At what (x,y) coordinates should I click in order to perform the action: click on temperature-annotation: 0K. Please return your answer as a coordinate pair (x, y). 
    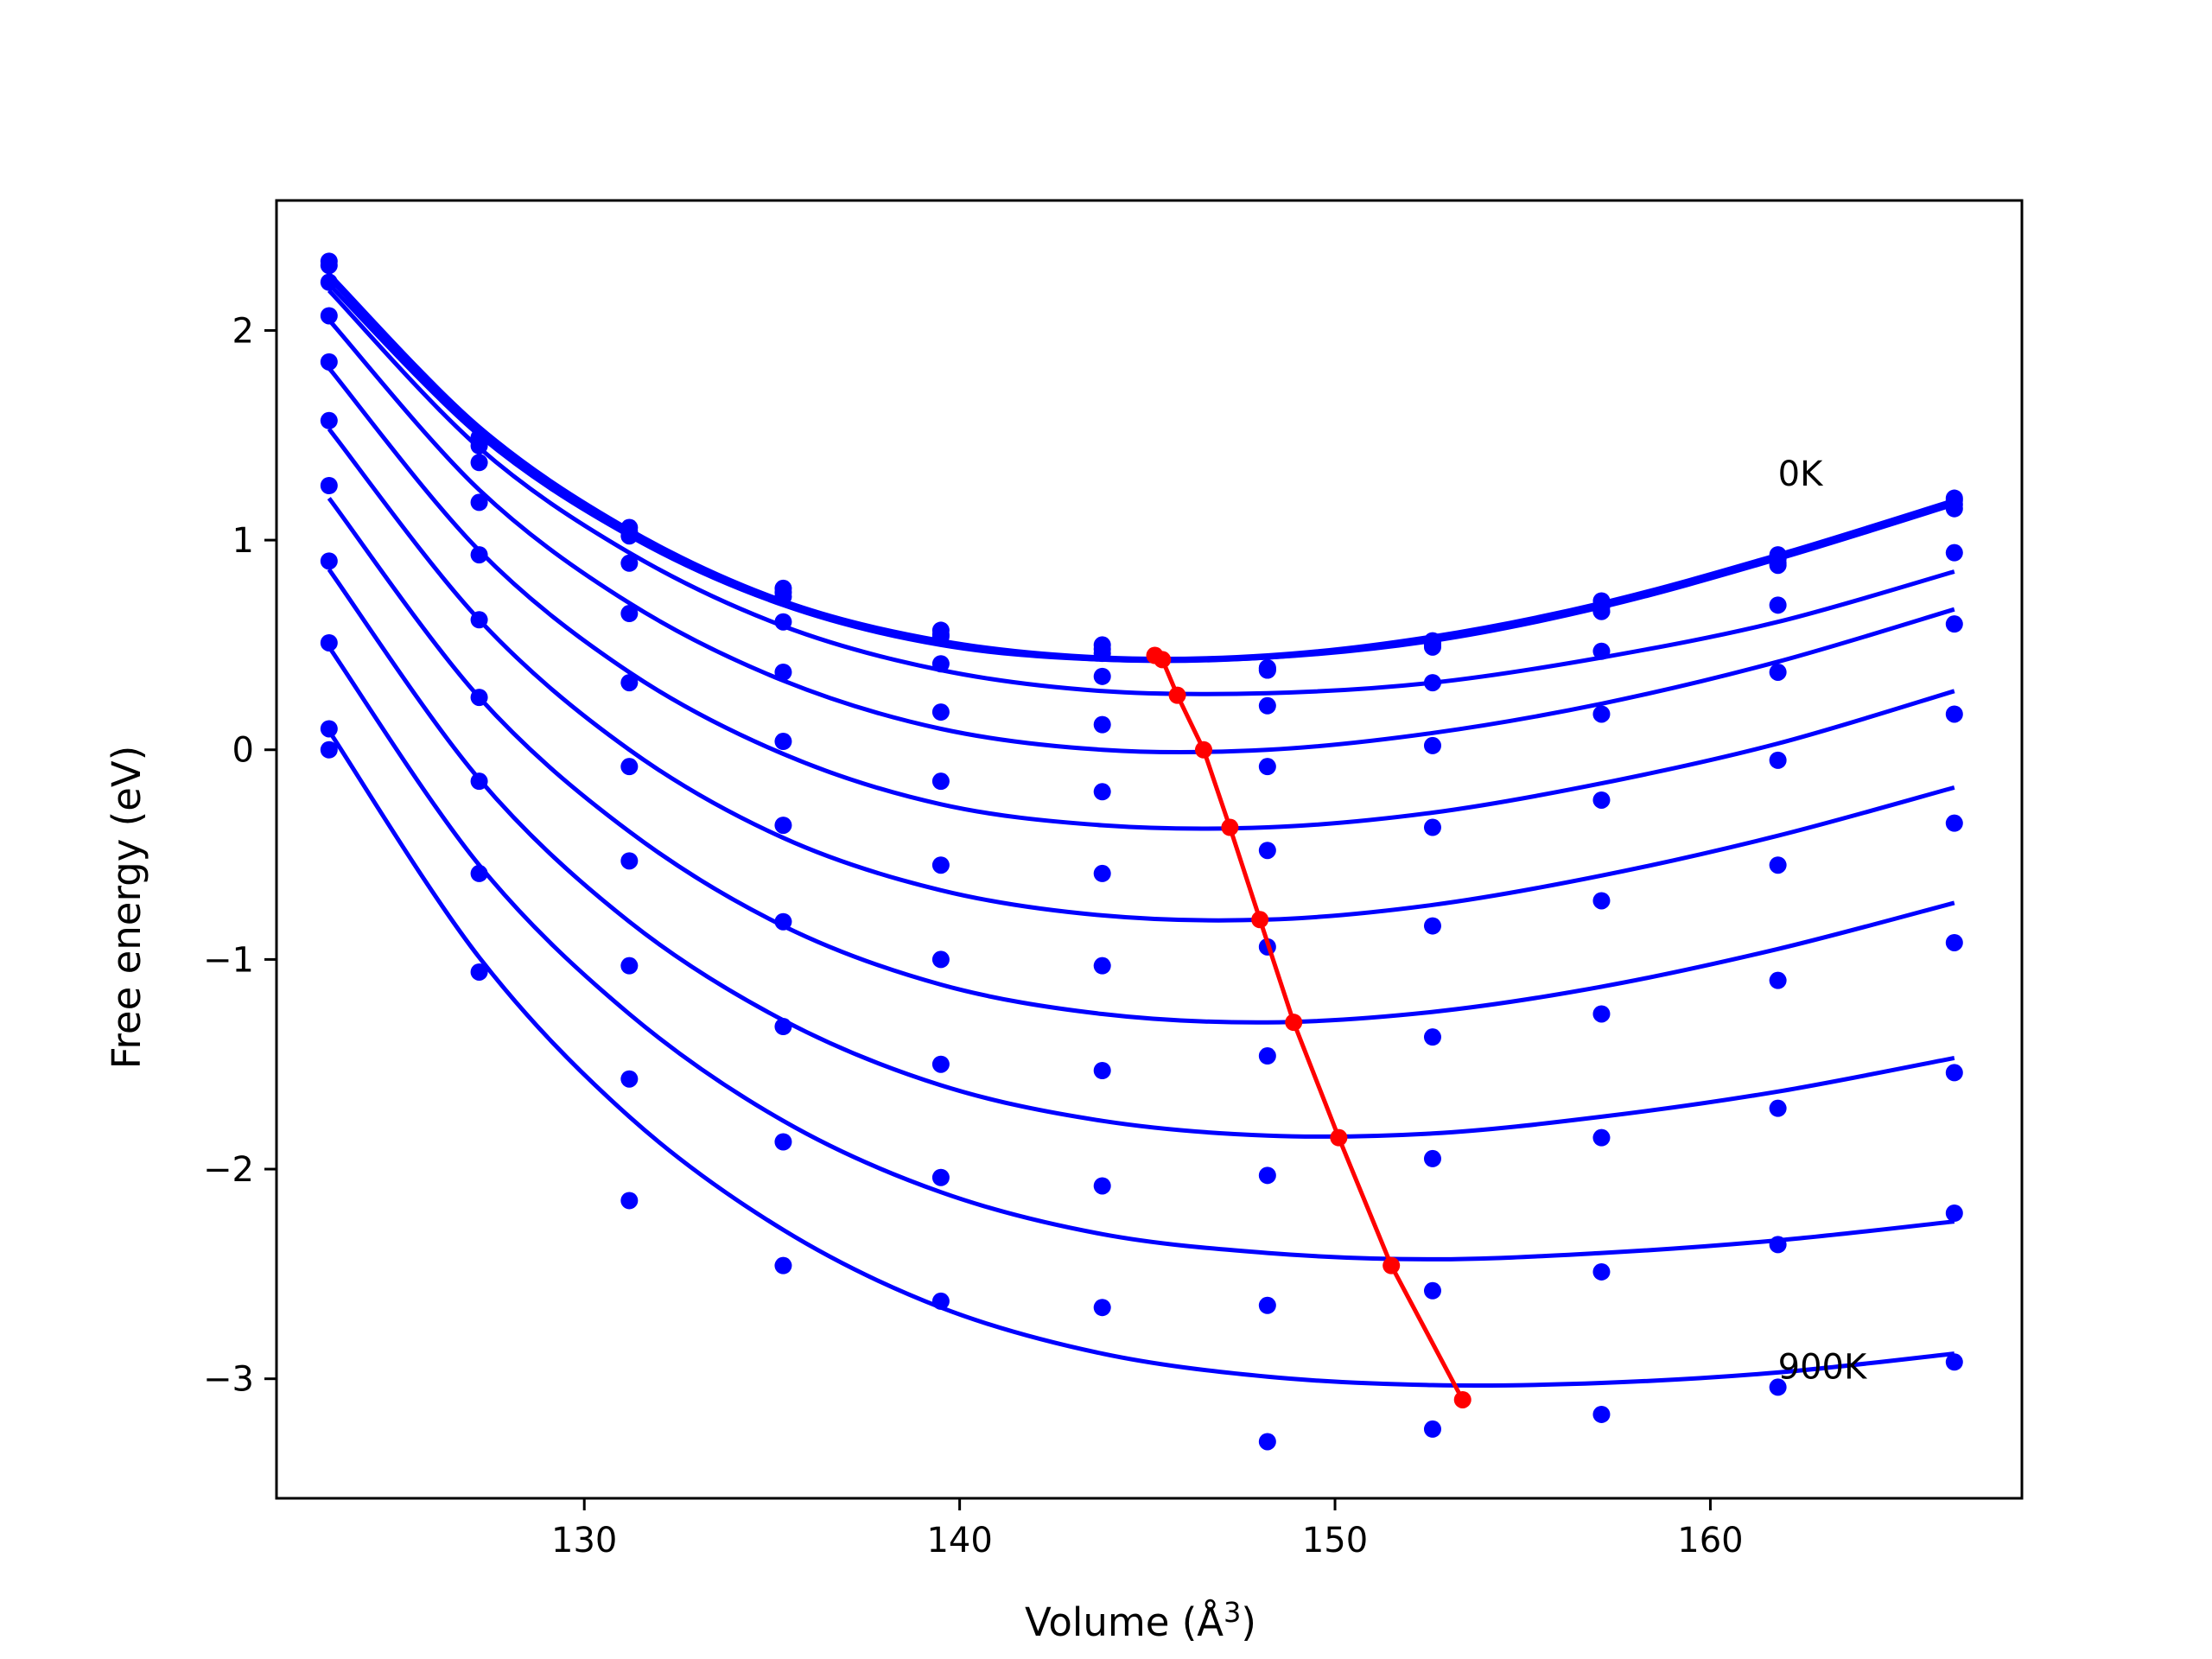
    Looking at the image, I should click on (1801, 474).